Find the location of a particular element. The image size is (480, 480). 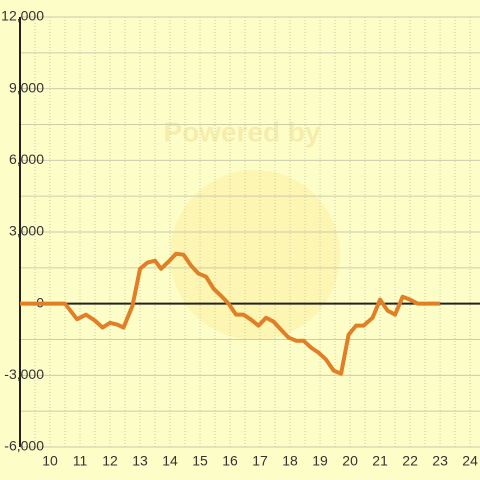

x-tick-label: 17 is located at coordinates (260, 461).